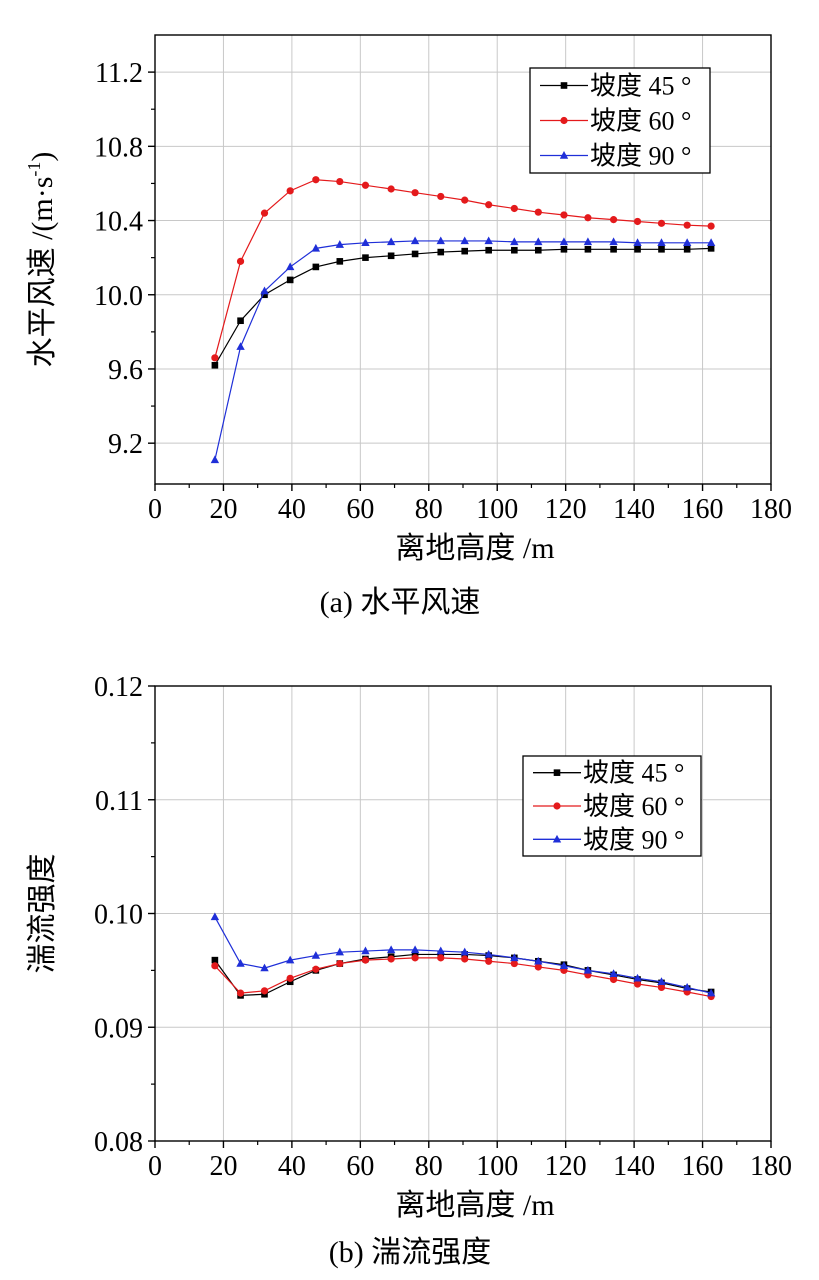  I want to click on y-tick-label: 9.6, so click(125, 370).